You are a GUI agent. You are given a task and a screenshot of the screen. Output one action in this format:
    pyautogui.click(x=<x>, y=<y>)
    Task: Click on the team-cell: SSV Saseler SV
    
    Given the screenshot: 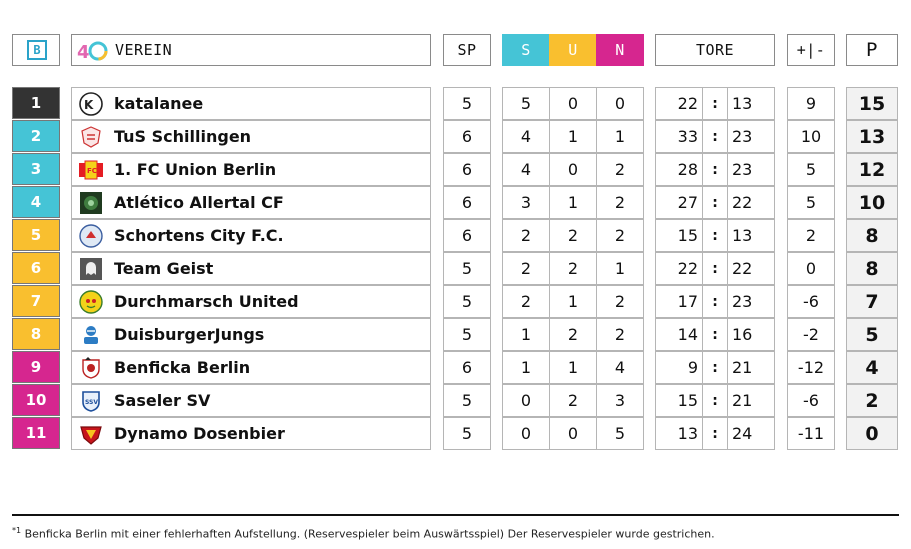 What is the action you would take?
    pyautogui.click(x=251, y=400)
    